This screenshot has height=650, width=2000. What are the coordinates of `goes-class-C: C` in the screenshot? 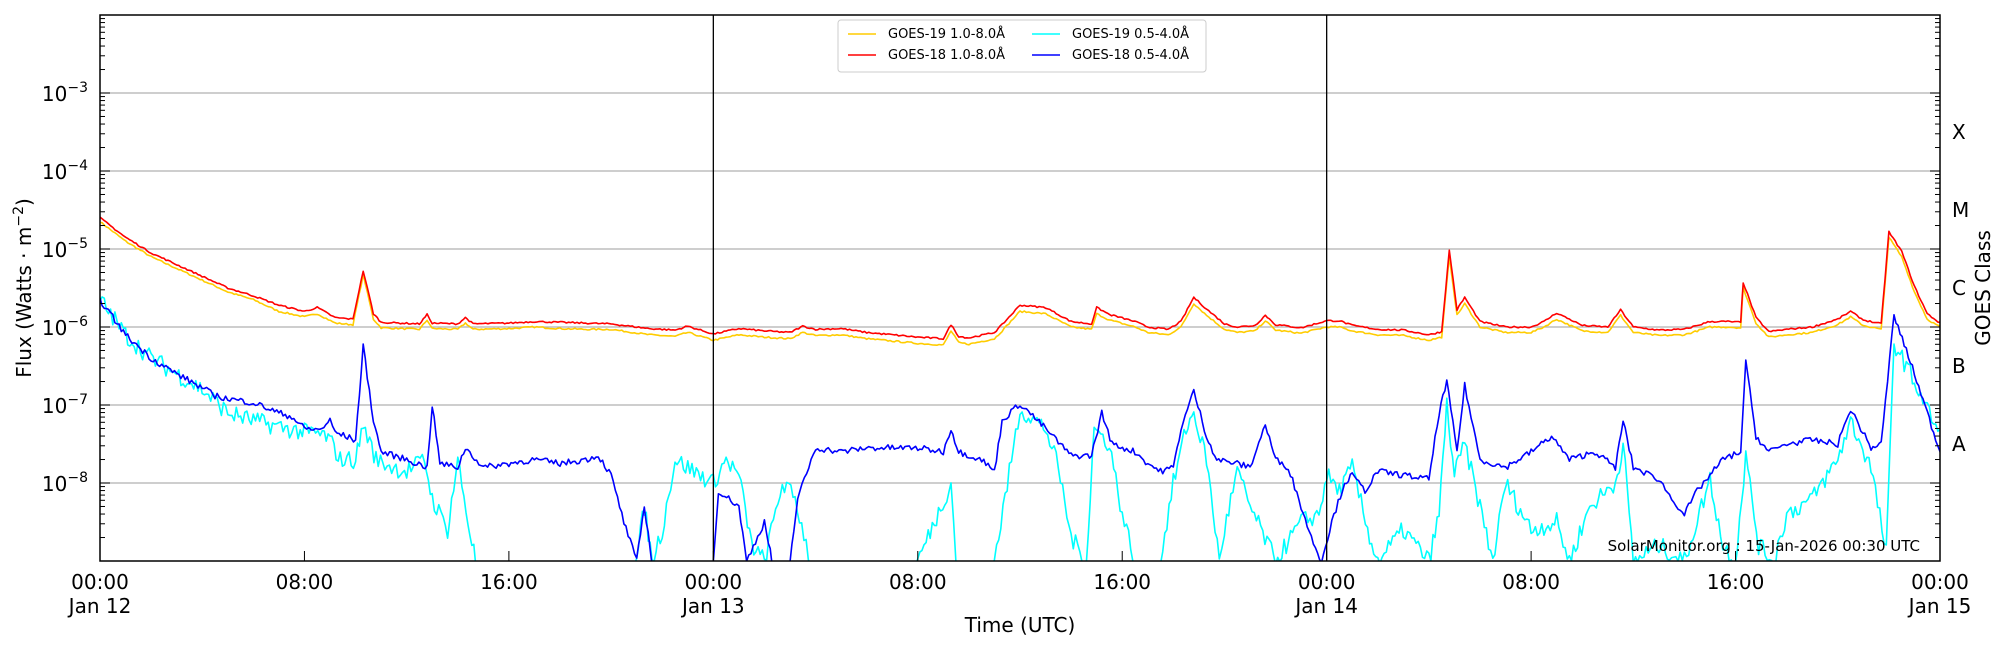 It's located at (1959, 288).